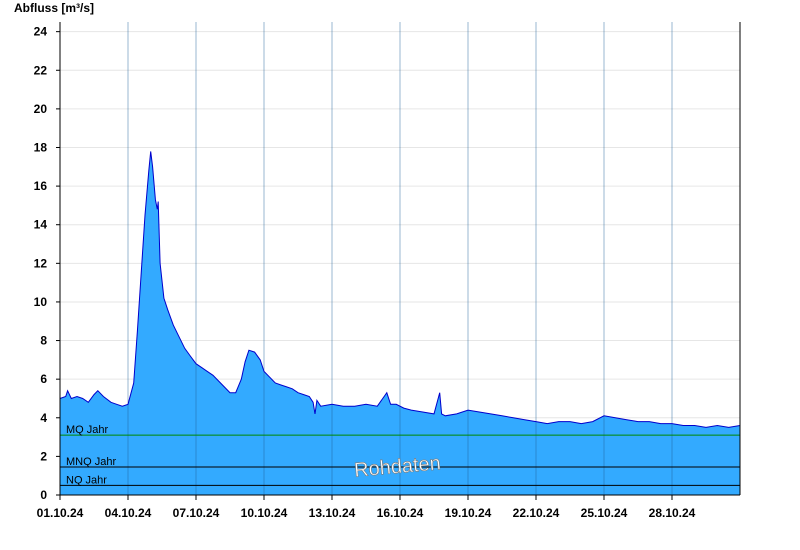 This screenshot has height=550, width=800. I want to click on y-tick-label: 0, so click(43, 495).